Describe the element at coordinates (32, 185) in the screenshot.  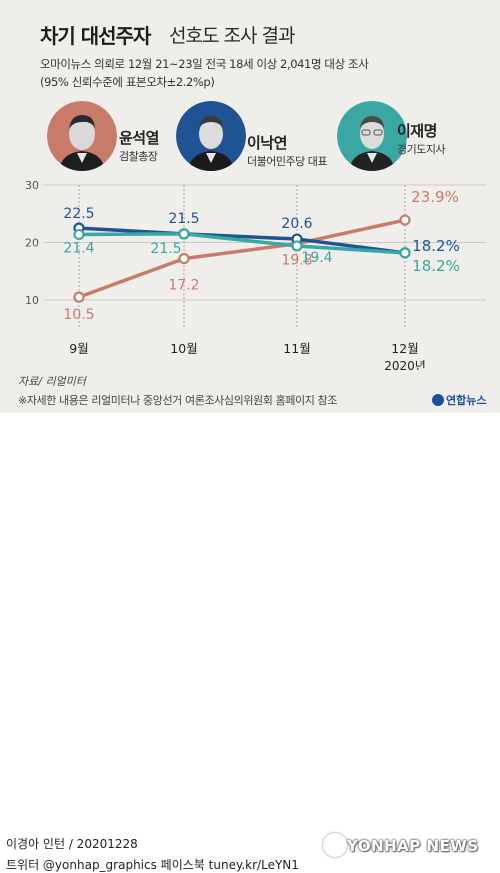
I see `y-tick-label: 30` at that location.